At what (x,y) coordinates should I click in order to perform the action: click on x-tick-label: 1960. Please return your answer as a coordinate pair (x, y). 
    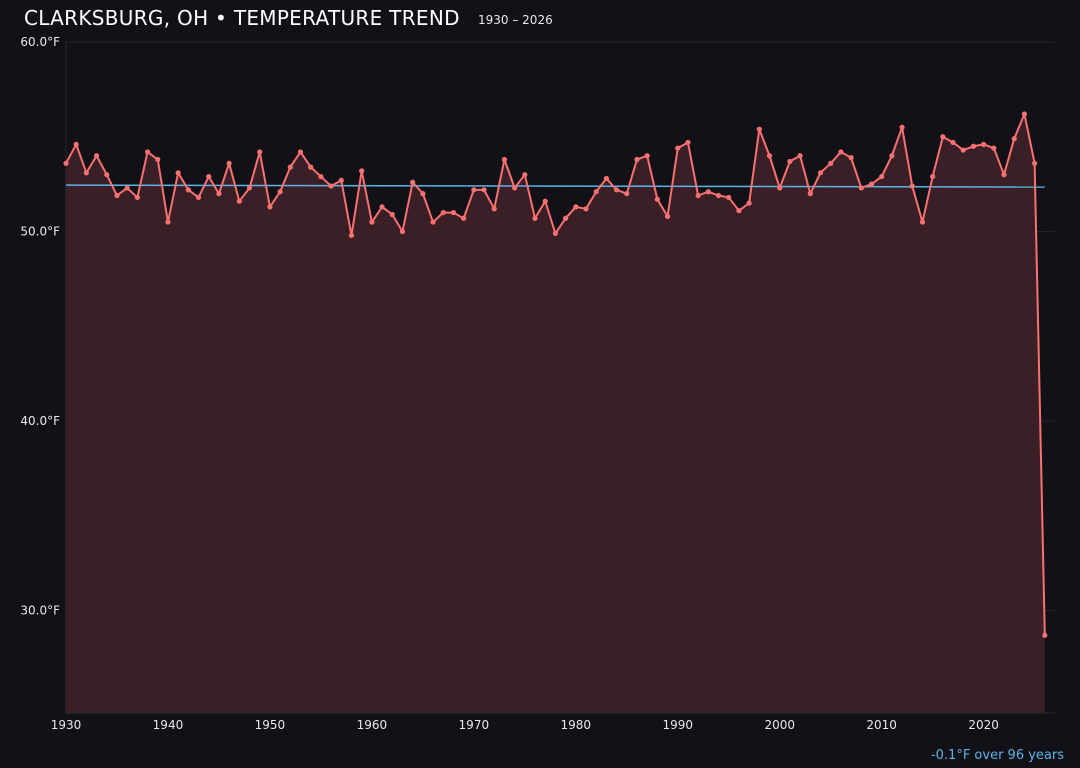
    Looking at the image, I should click on (372, 725).